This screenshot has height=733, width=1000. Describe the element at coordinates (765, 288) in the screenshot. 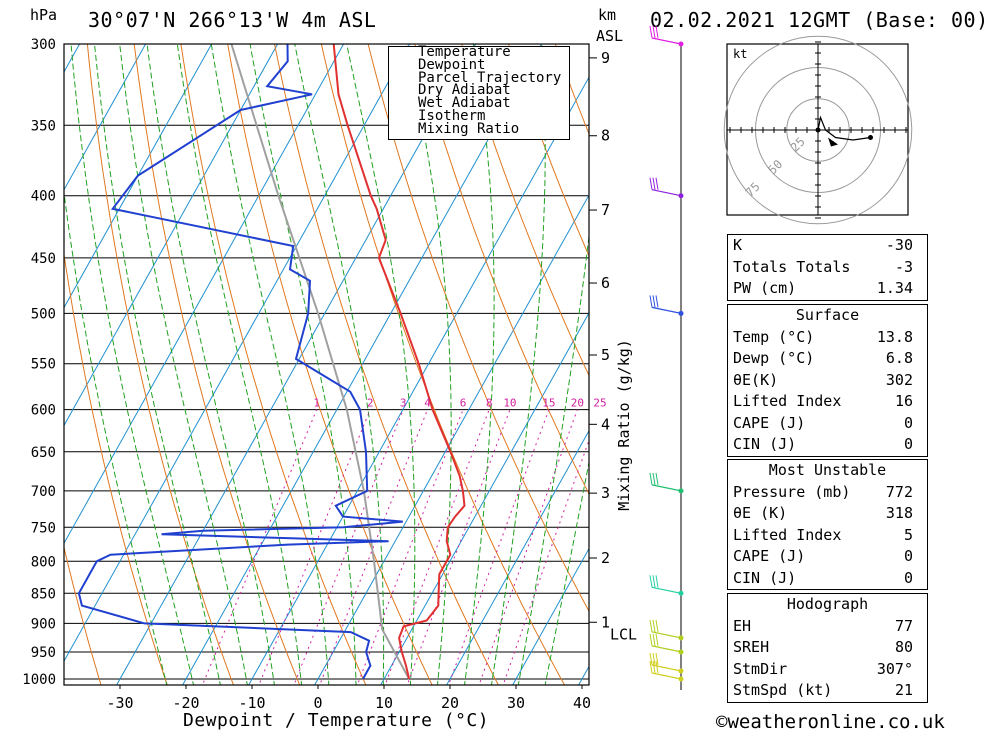

I see `row-label: PW (cm)` at that location.